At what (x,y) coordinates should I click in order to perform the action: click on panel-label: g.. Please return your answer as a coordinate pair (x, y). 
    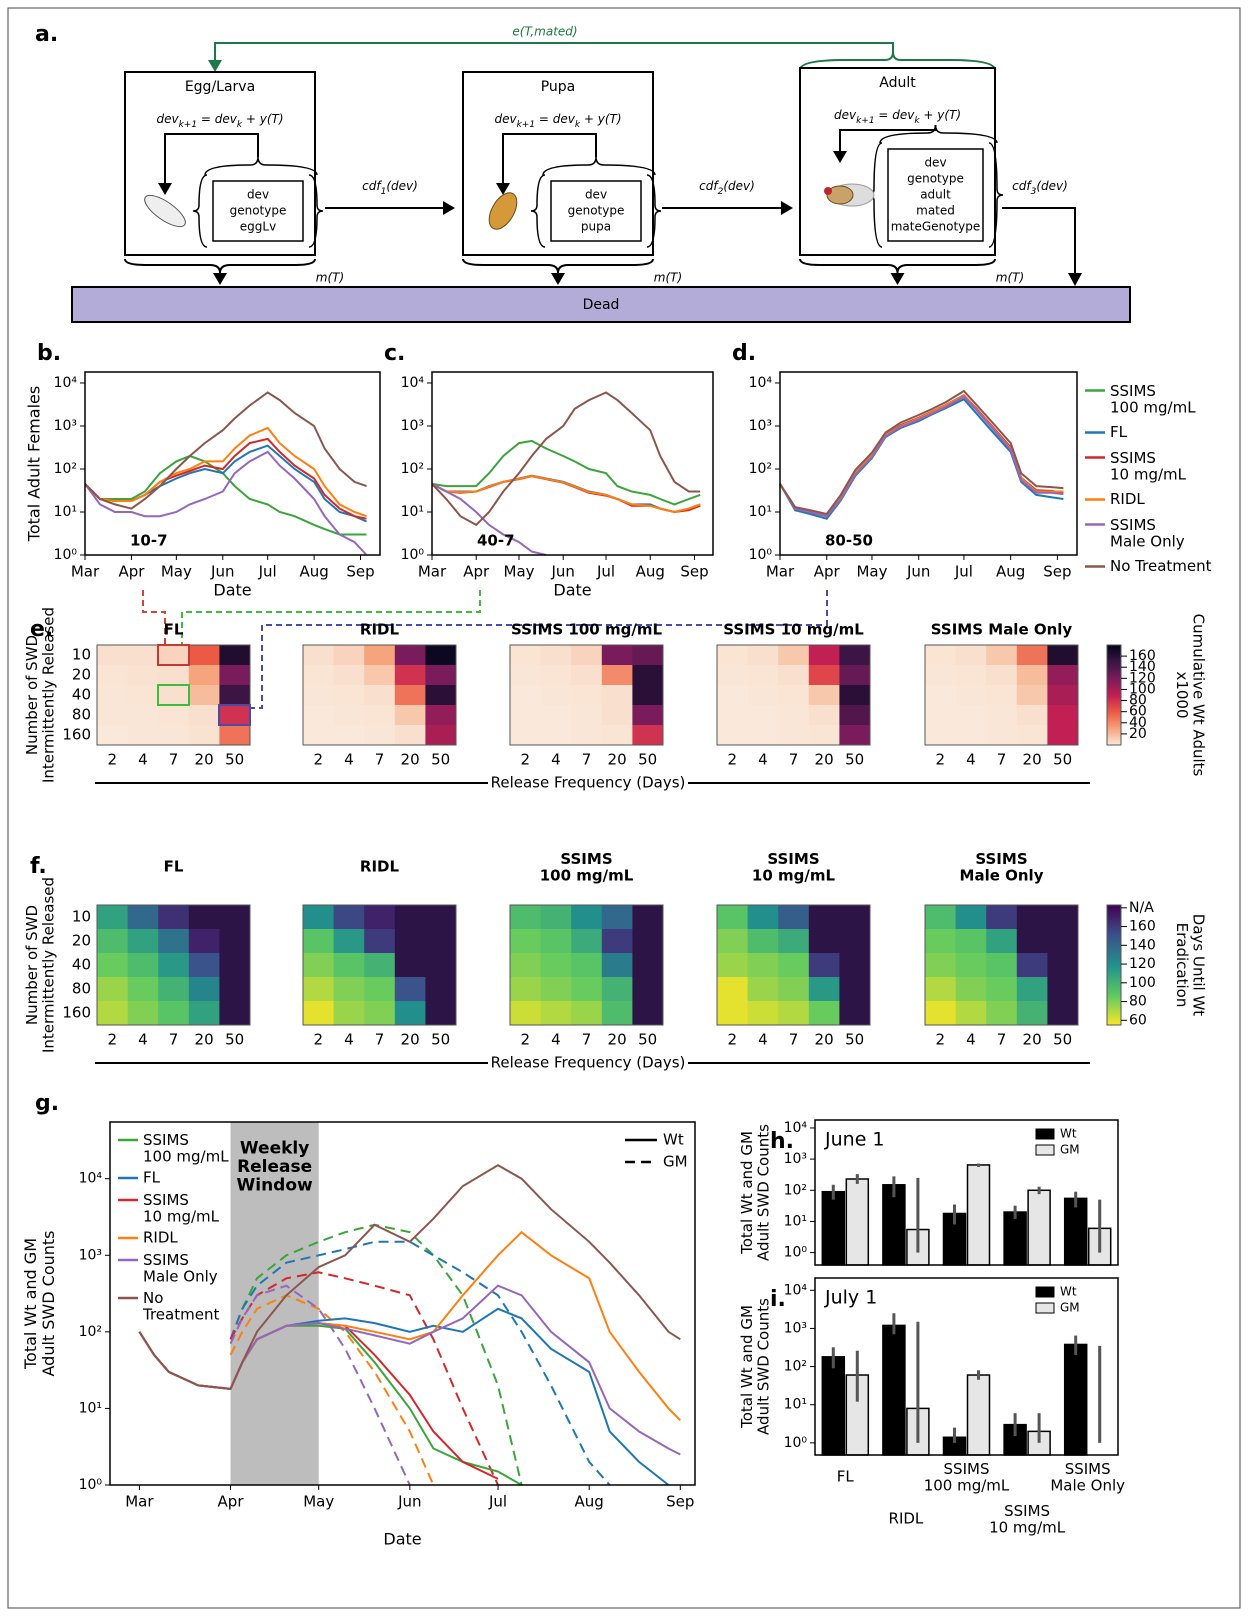
    Looking at the image, I should click on (47, 1103).